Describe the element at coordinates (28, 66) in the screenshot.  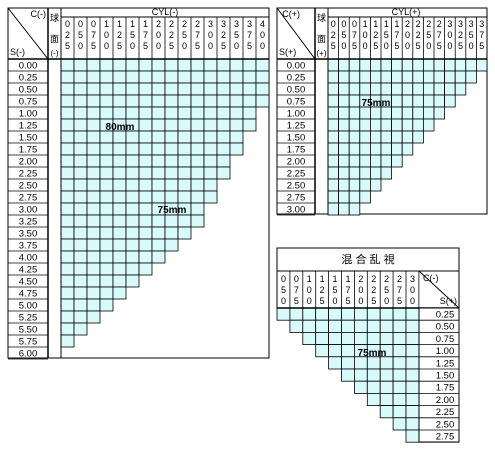
I see `sph-row-header: 0.00` at that location.